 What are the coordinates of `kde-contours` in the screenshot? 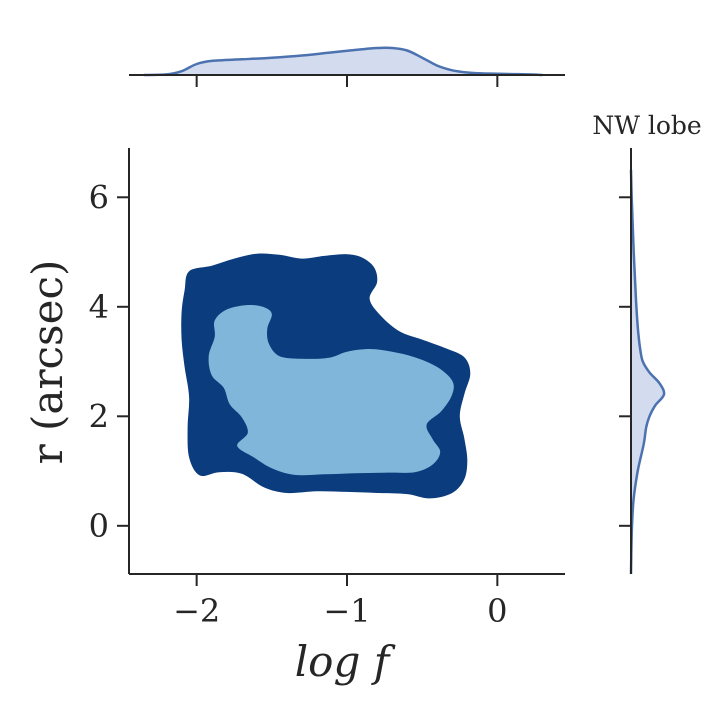 It's located at (326, 376).